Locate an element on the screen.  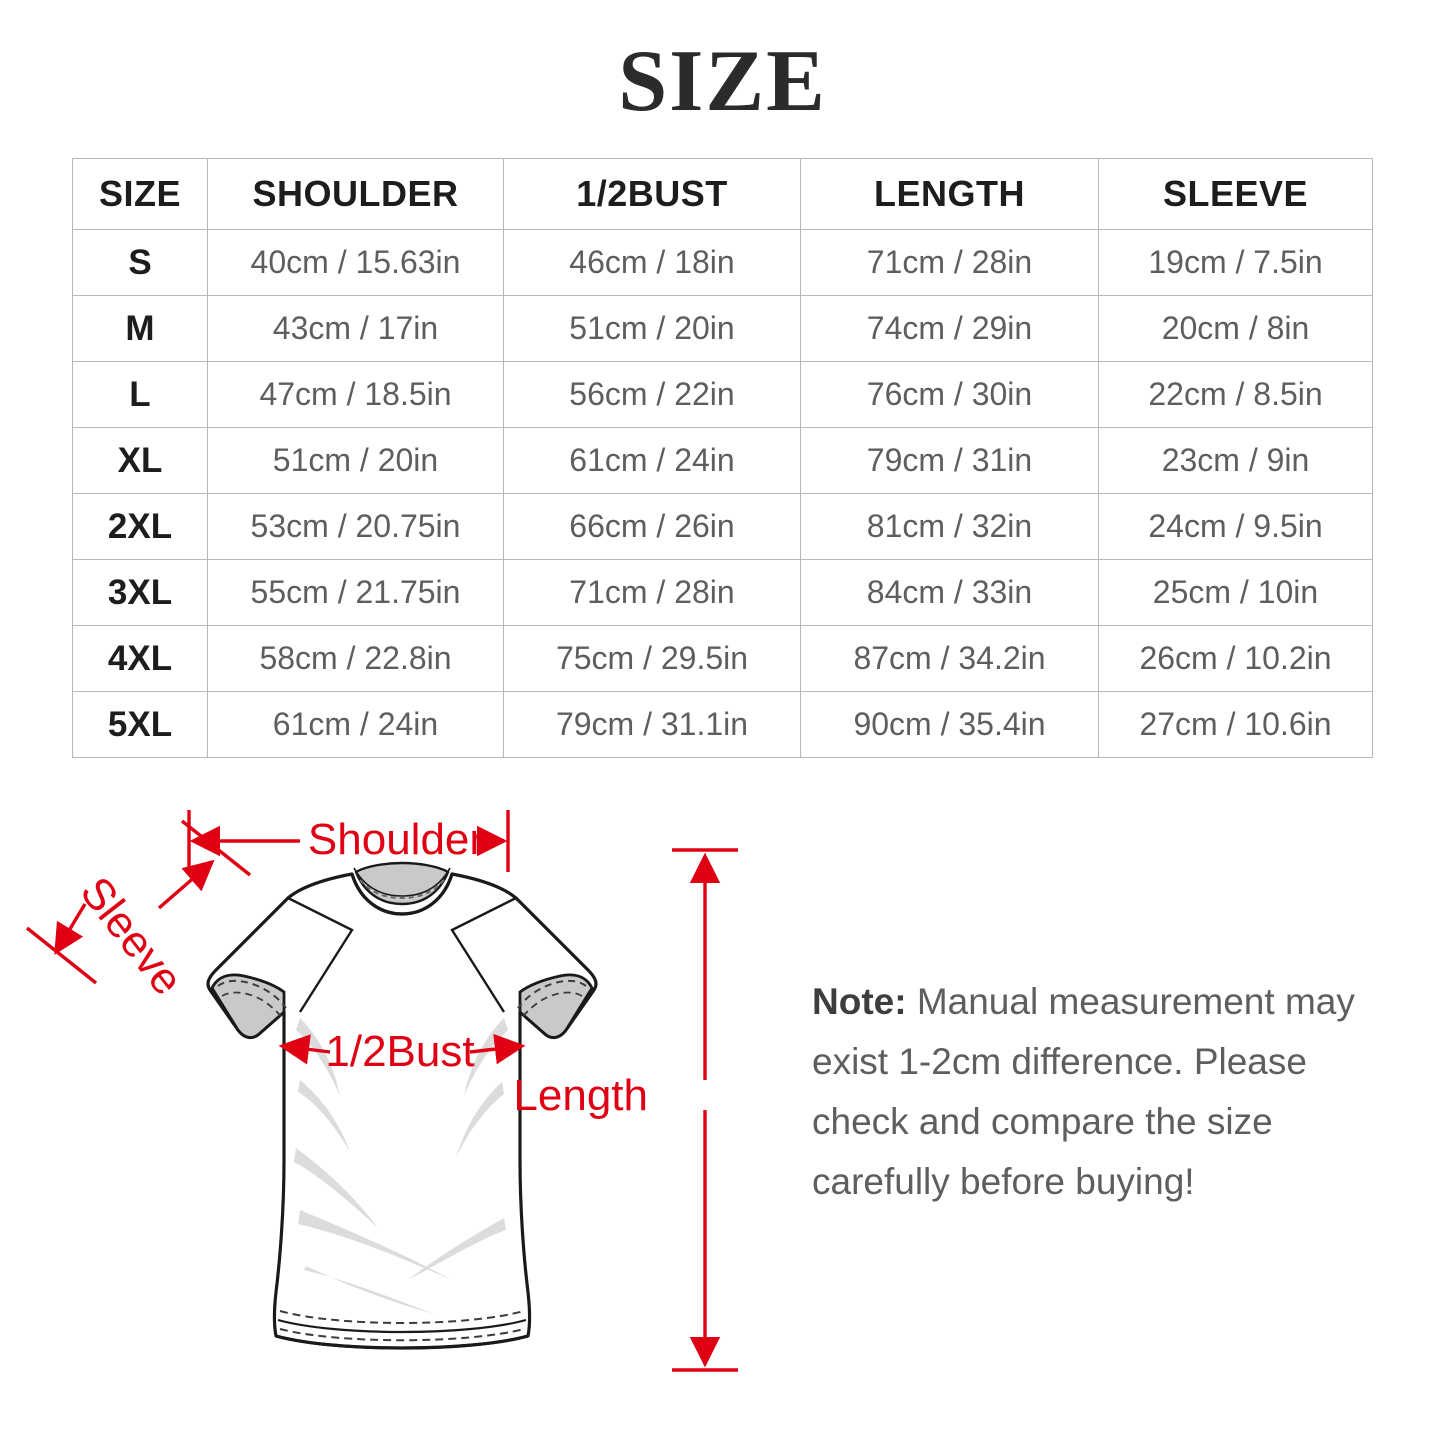
cell-size: 2XL is located at coordinates (140, 526).